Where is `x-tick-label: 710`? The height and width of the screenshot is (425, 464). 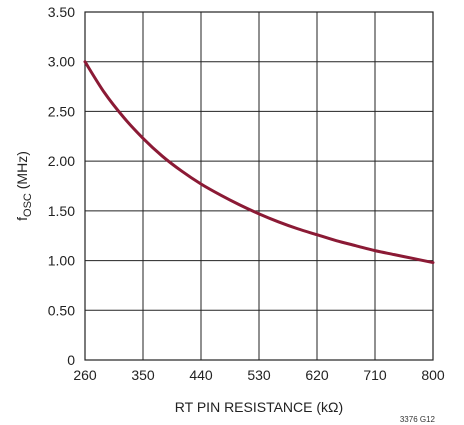
x-tick-label: 710 is located at coordinates (375, 375).